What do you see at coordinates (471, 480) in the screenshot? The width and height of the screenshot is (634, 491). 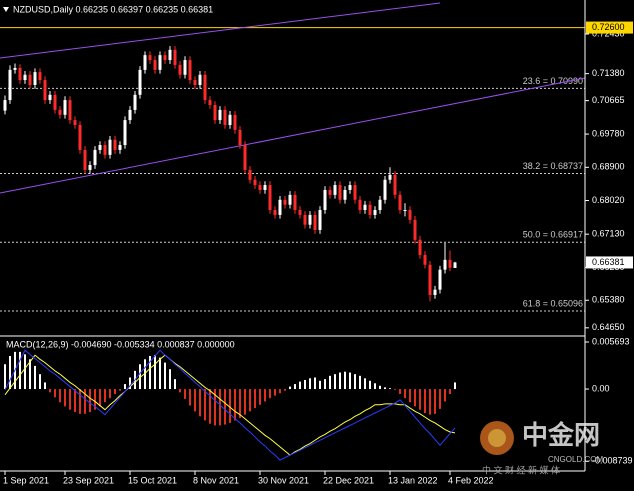 I see `x-tick-label: 4 Feb 2022` at bounding box center [471, 480].